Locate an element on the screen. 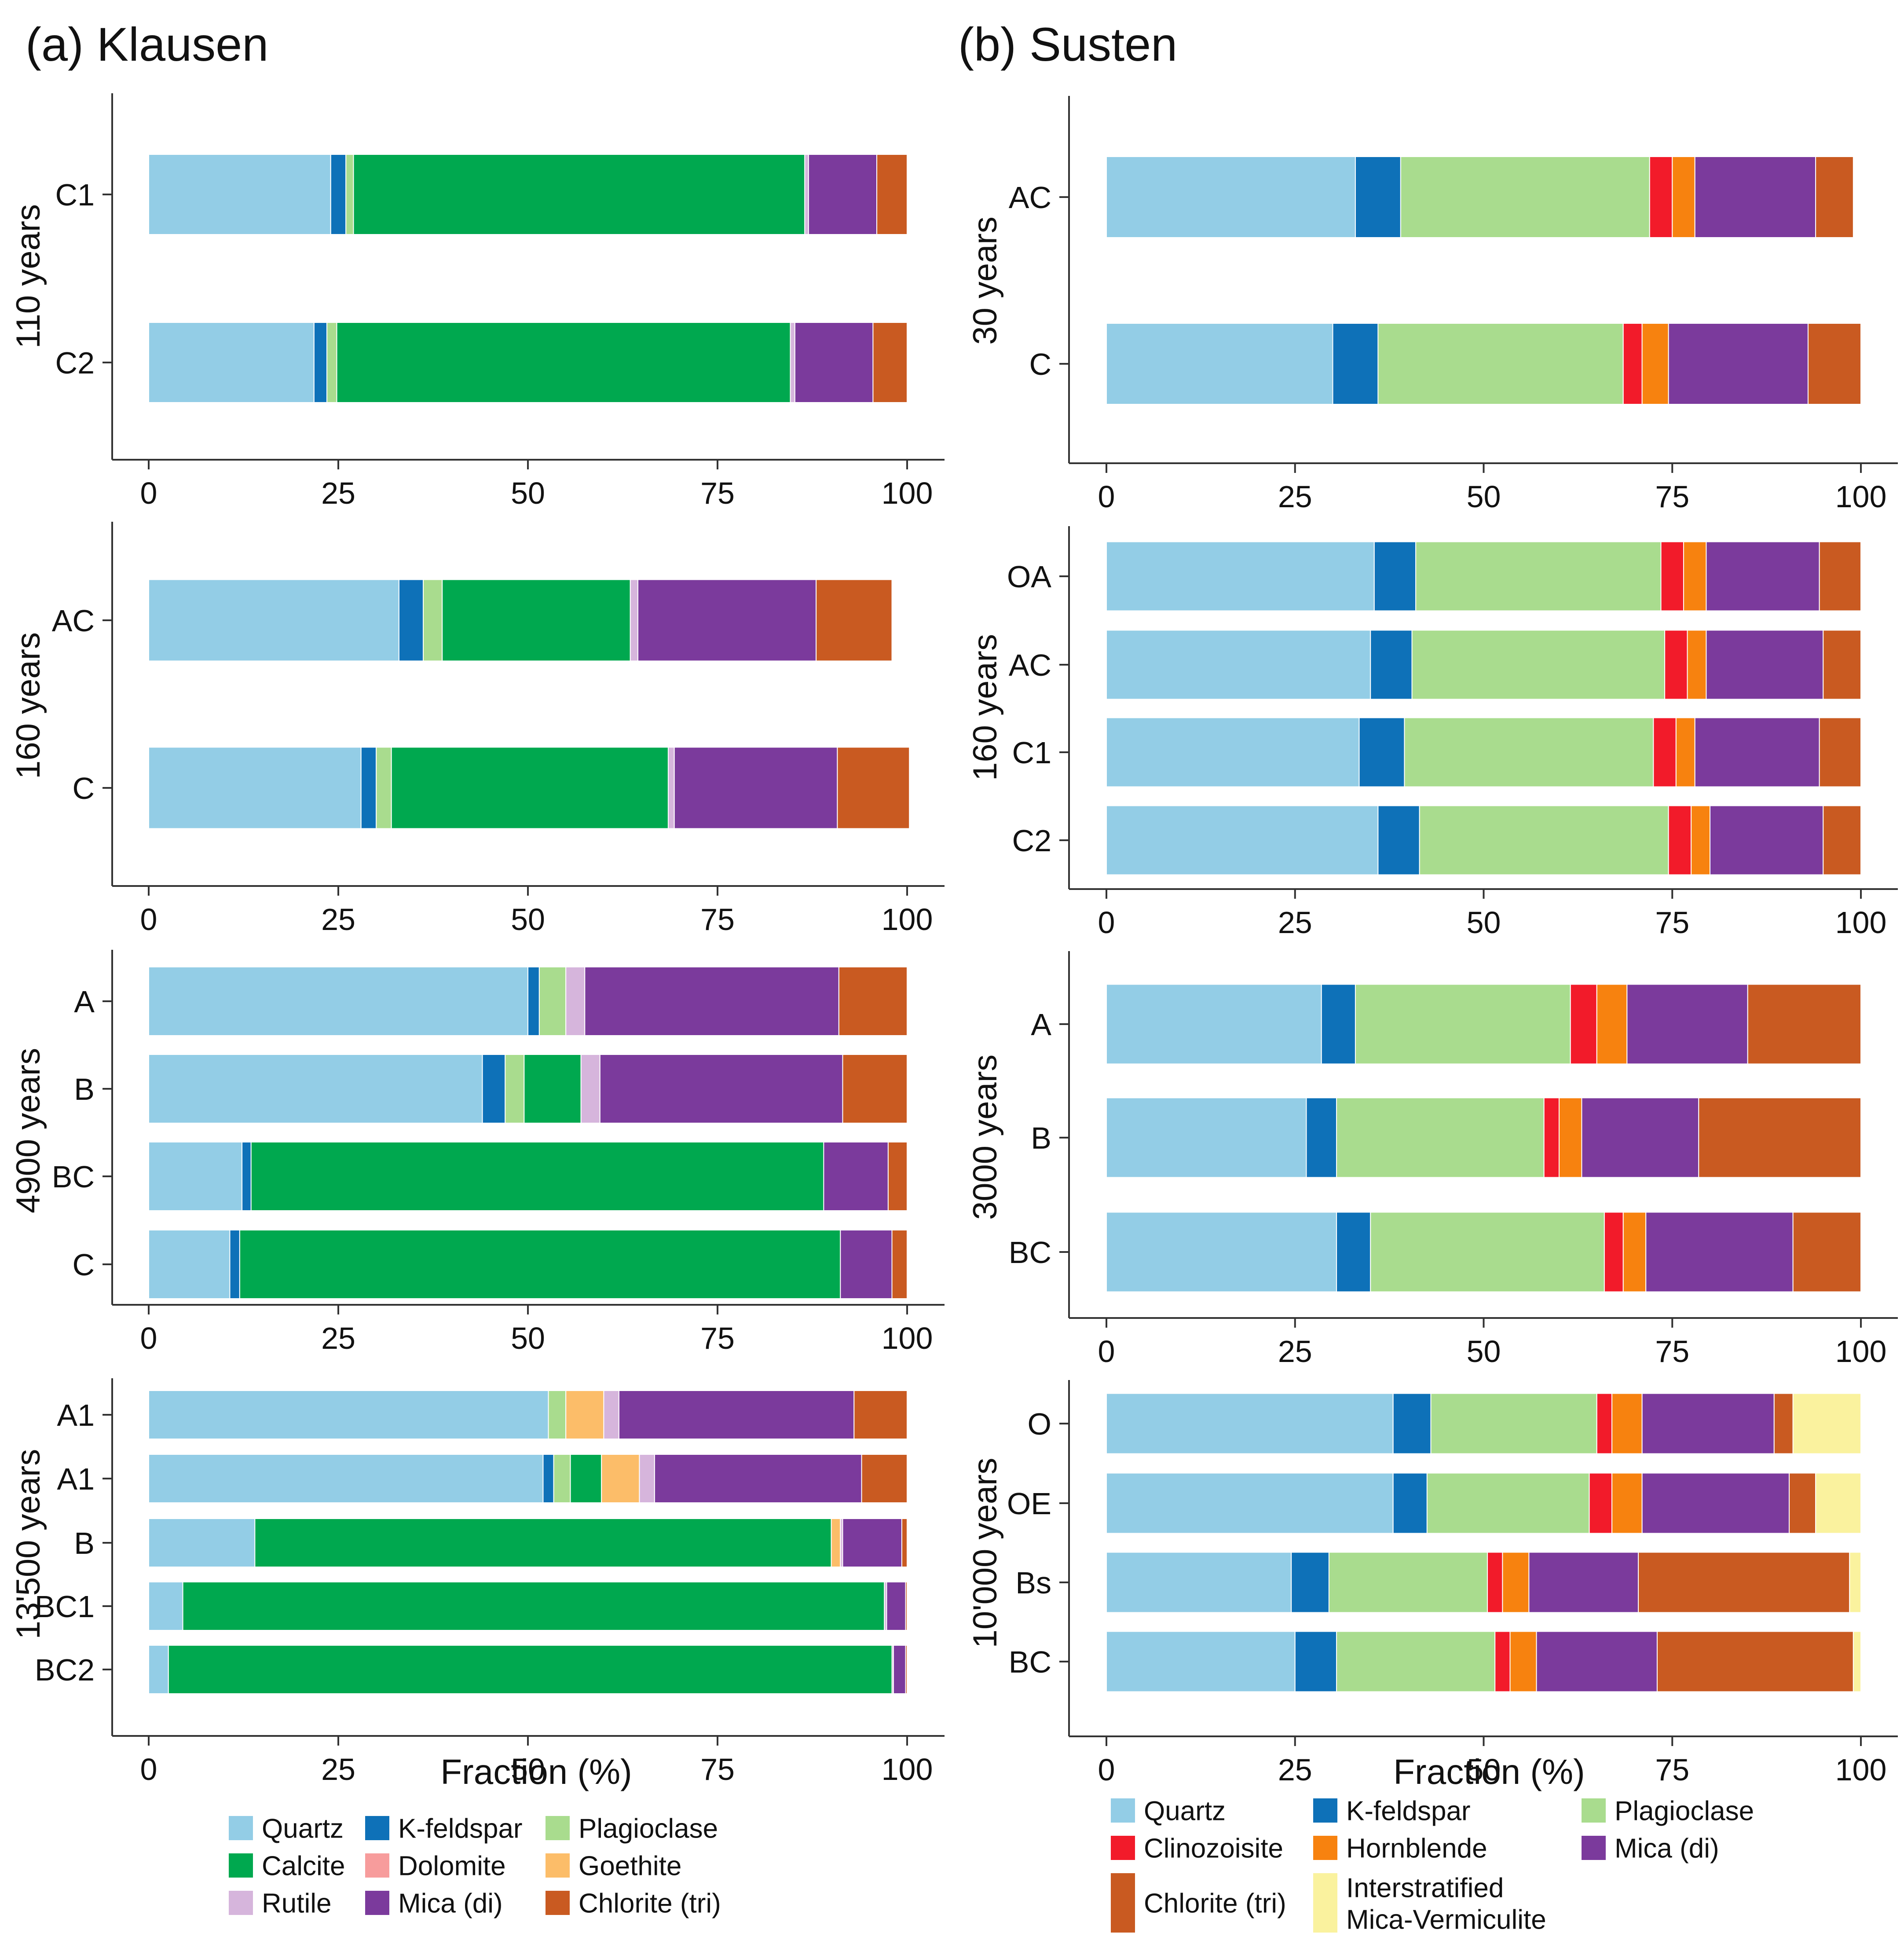 Image resolution: width=1904 pixels, height=1944 pixels. bar-label: C2 is located at coordinates (75, 363).